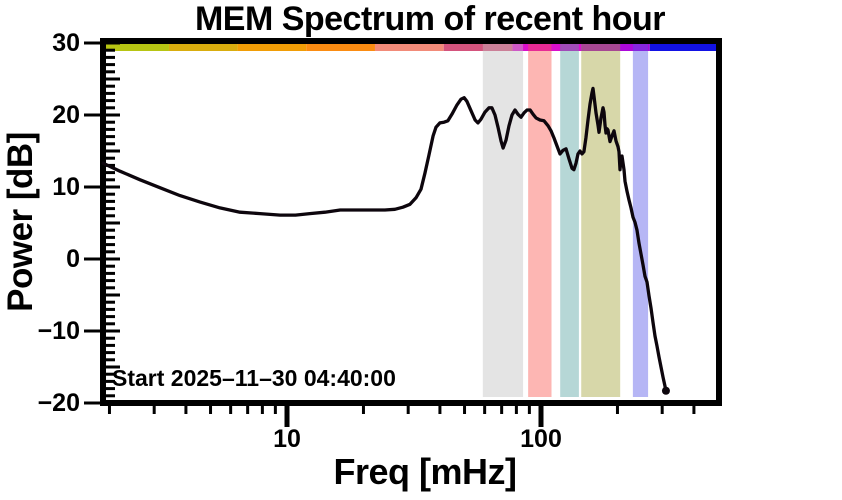 The image size is (842, 500). What do you see at coordinates (287, 439) in the screenshot?
I see `x-tick-label-10: 10` at bounding box center [287, 439].